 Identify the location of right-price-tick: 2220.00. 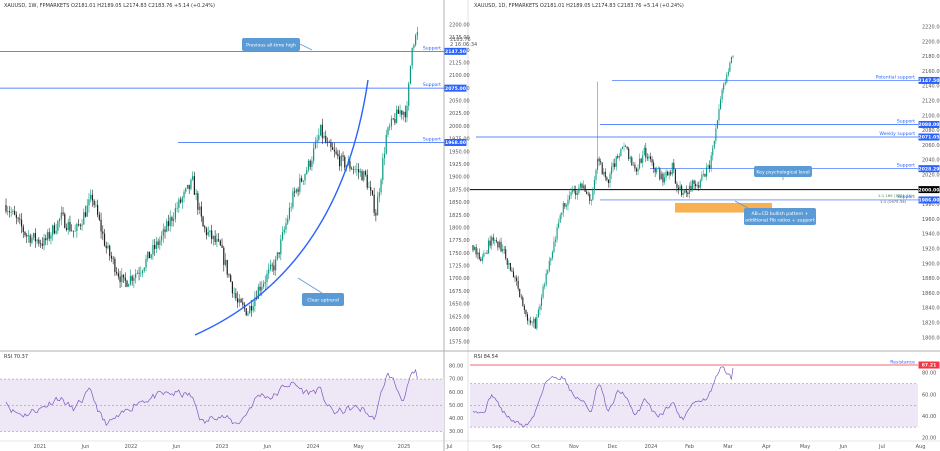
(931, 28).